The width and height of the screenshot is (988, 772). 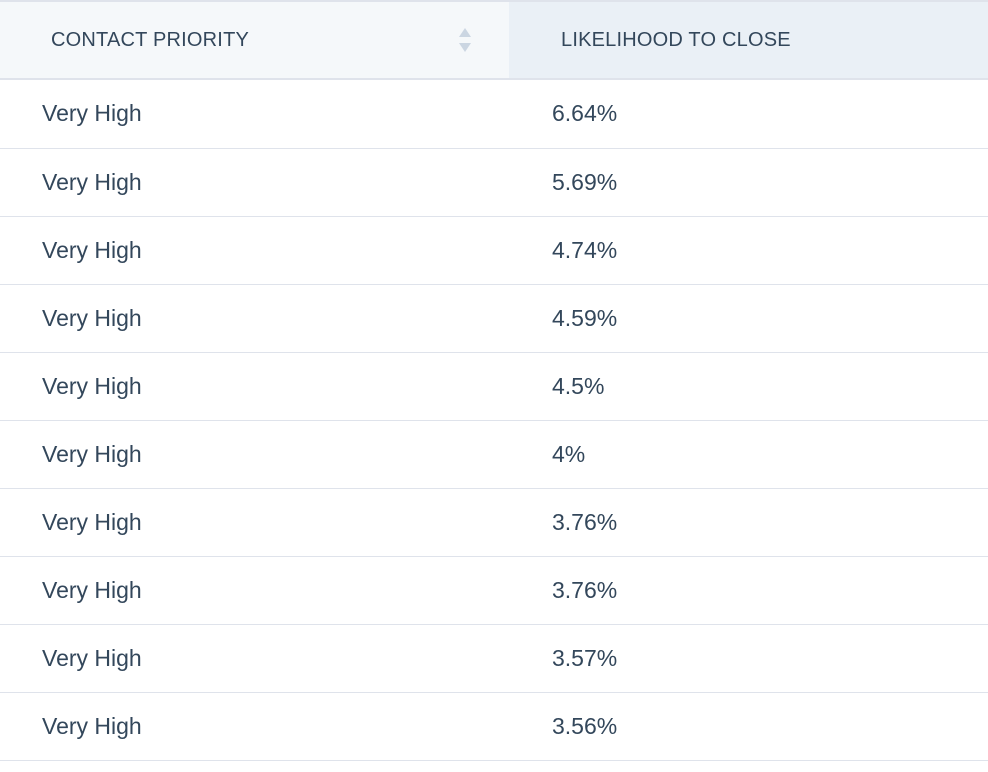 I want to click on cell-likelihood-to-close: 3.56%, so click(x=748, y=726).